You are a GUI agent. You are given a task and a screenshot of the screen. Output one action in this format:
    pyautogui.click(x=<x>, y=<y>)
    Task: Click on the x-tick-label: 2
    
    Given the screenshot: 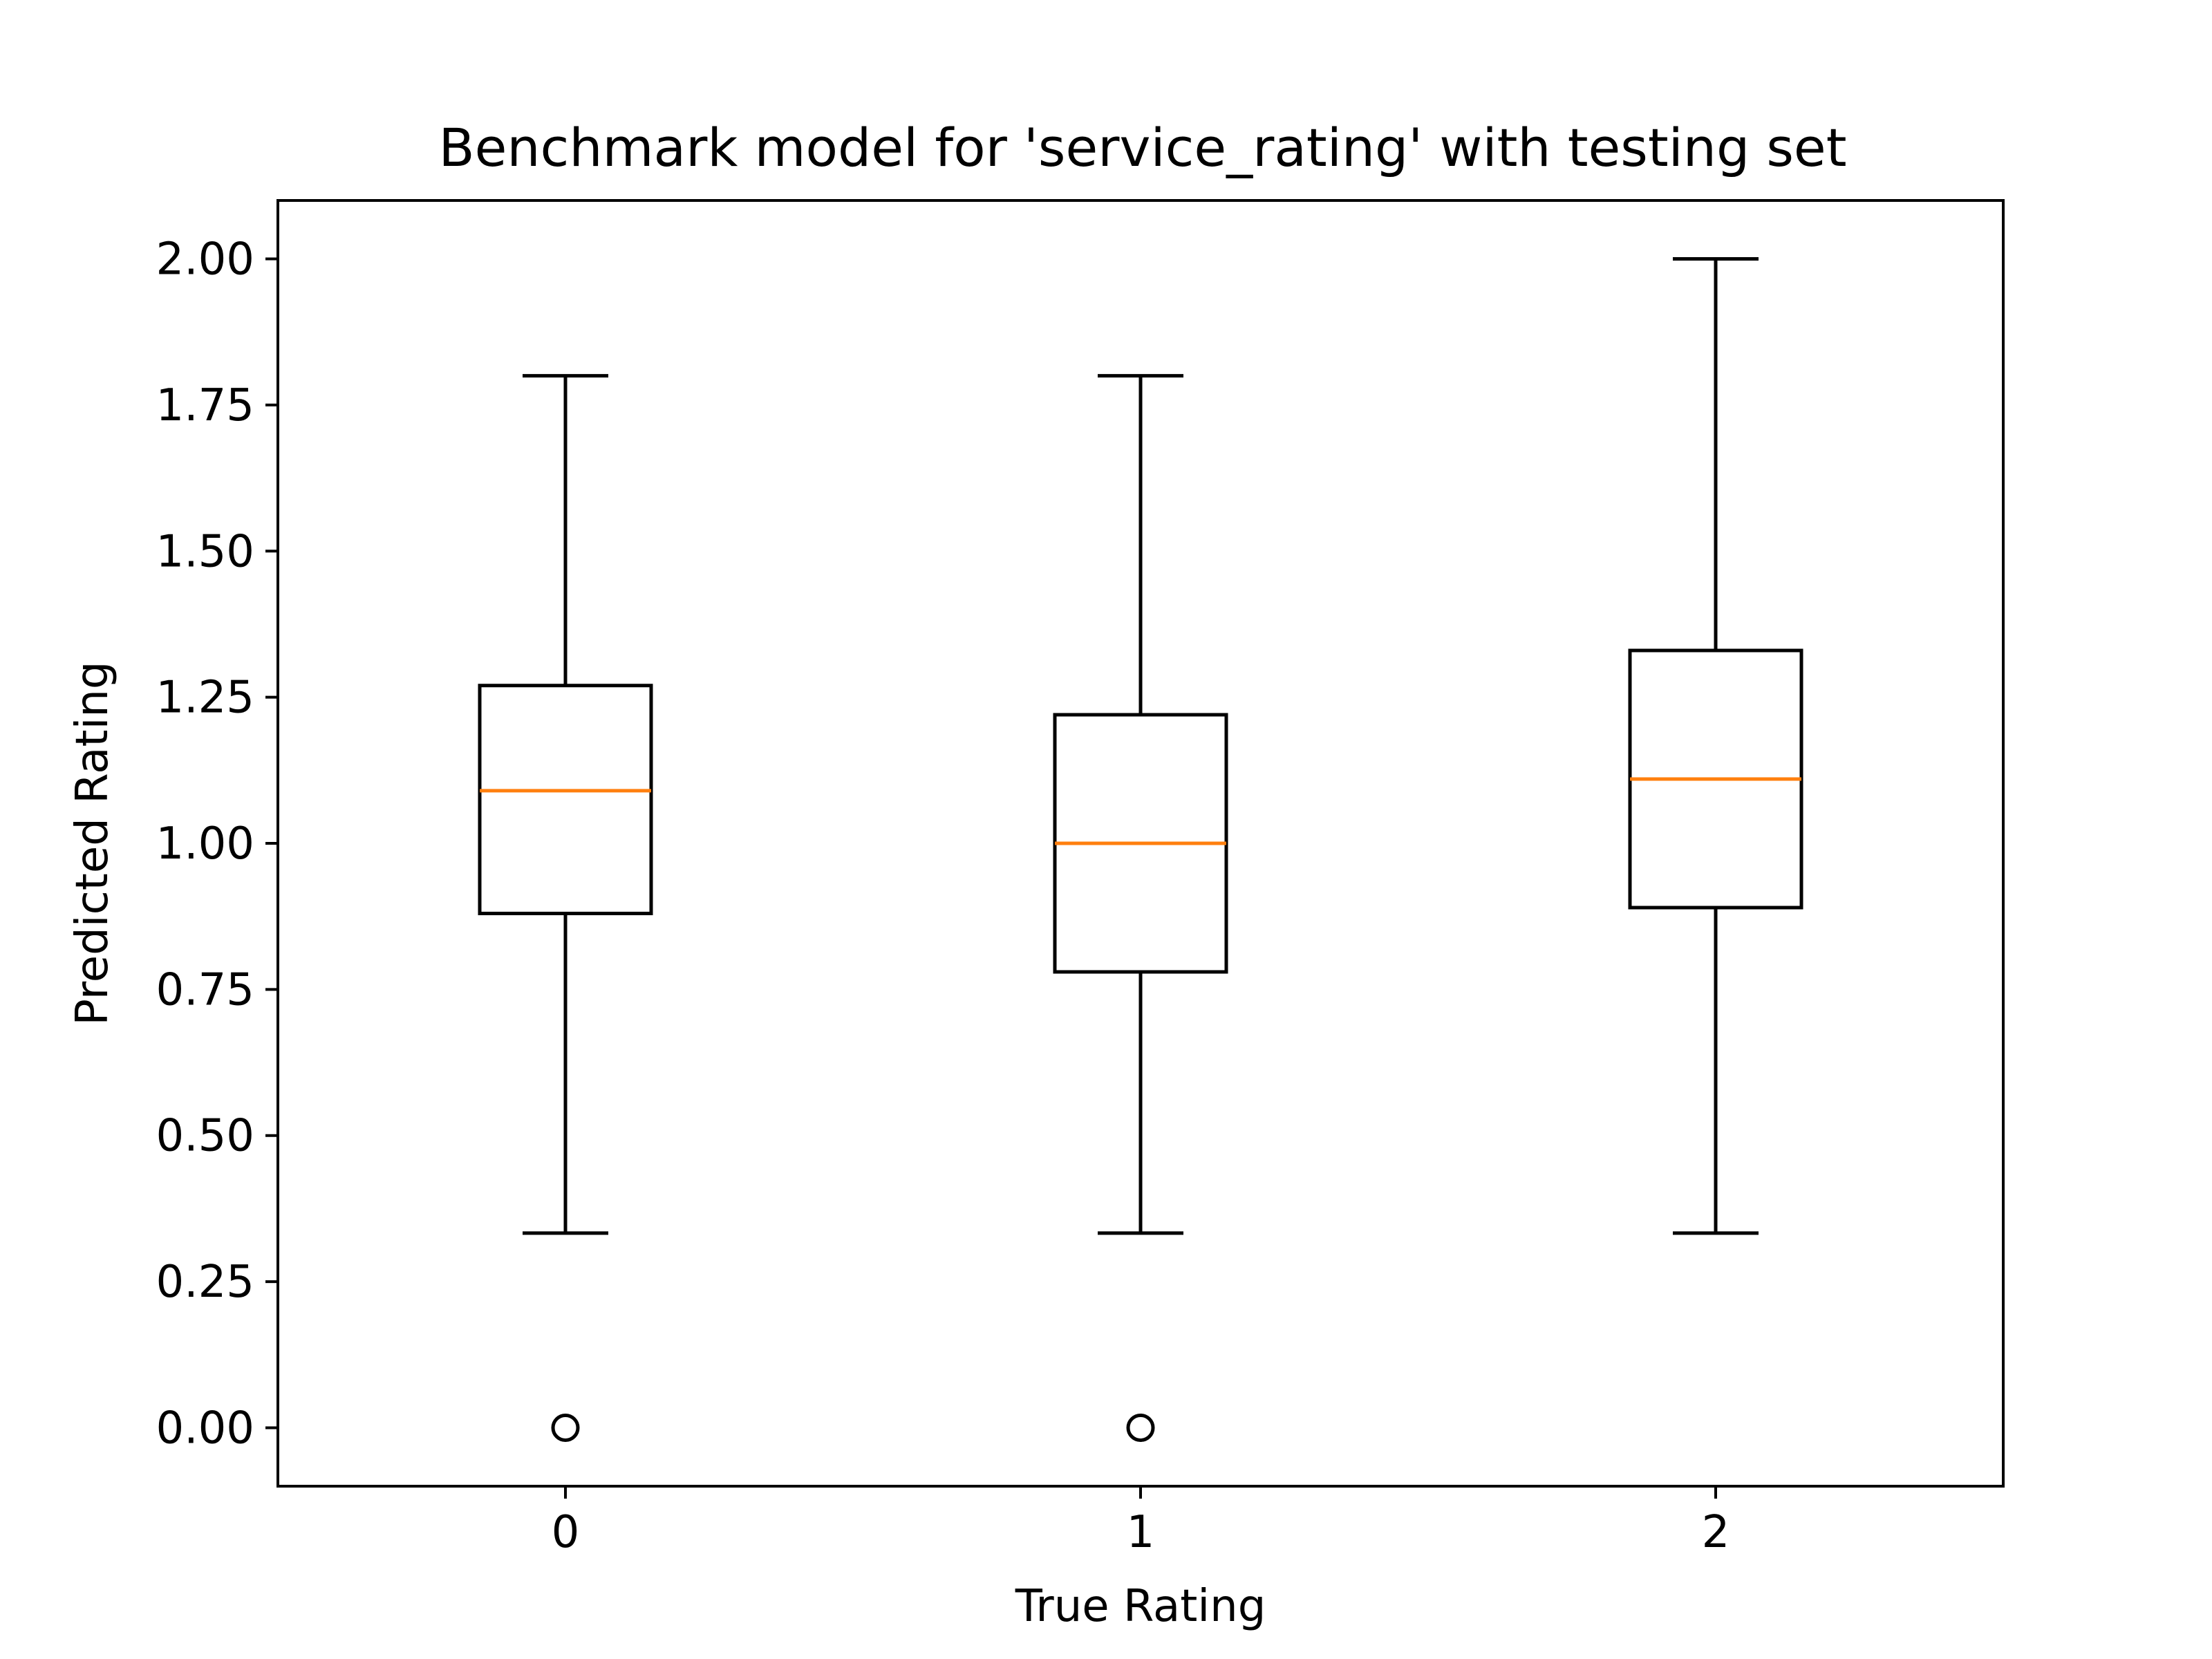 What is the action you would take?
    pyautogui.click(x=1716, y=1532)
    